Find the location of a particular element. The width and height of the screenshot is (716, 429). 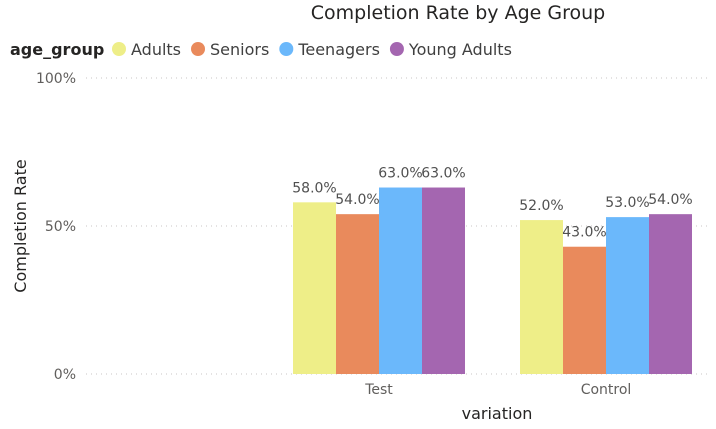

y-axis-title: Completion Rate is located at coordinates (20, 225).